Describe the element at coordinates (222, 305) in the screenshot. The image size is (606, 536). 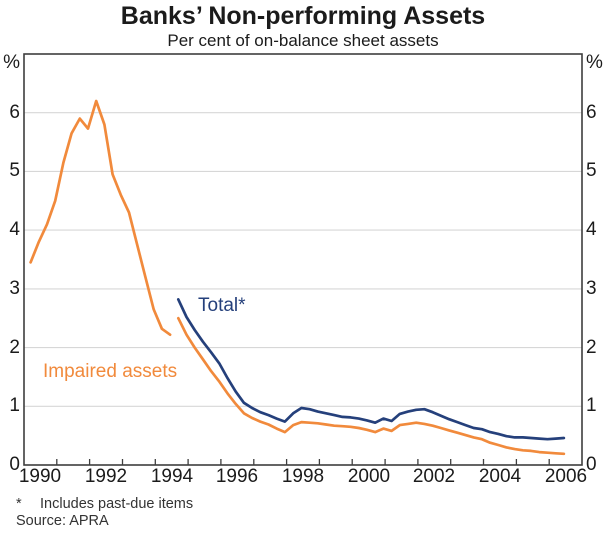
I see `total-series-label: Total*` at that location.